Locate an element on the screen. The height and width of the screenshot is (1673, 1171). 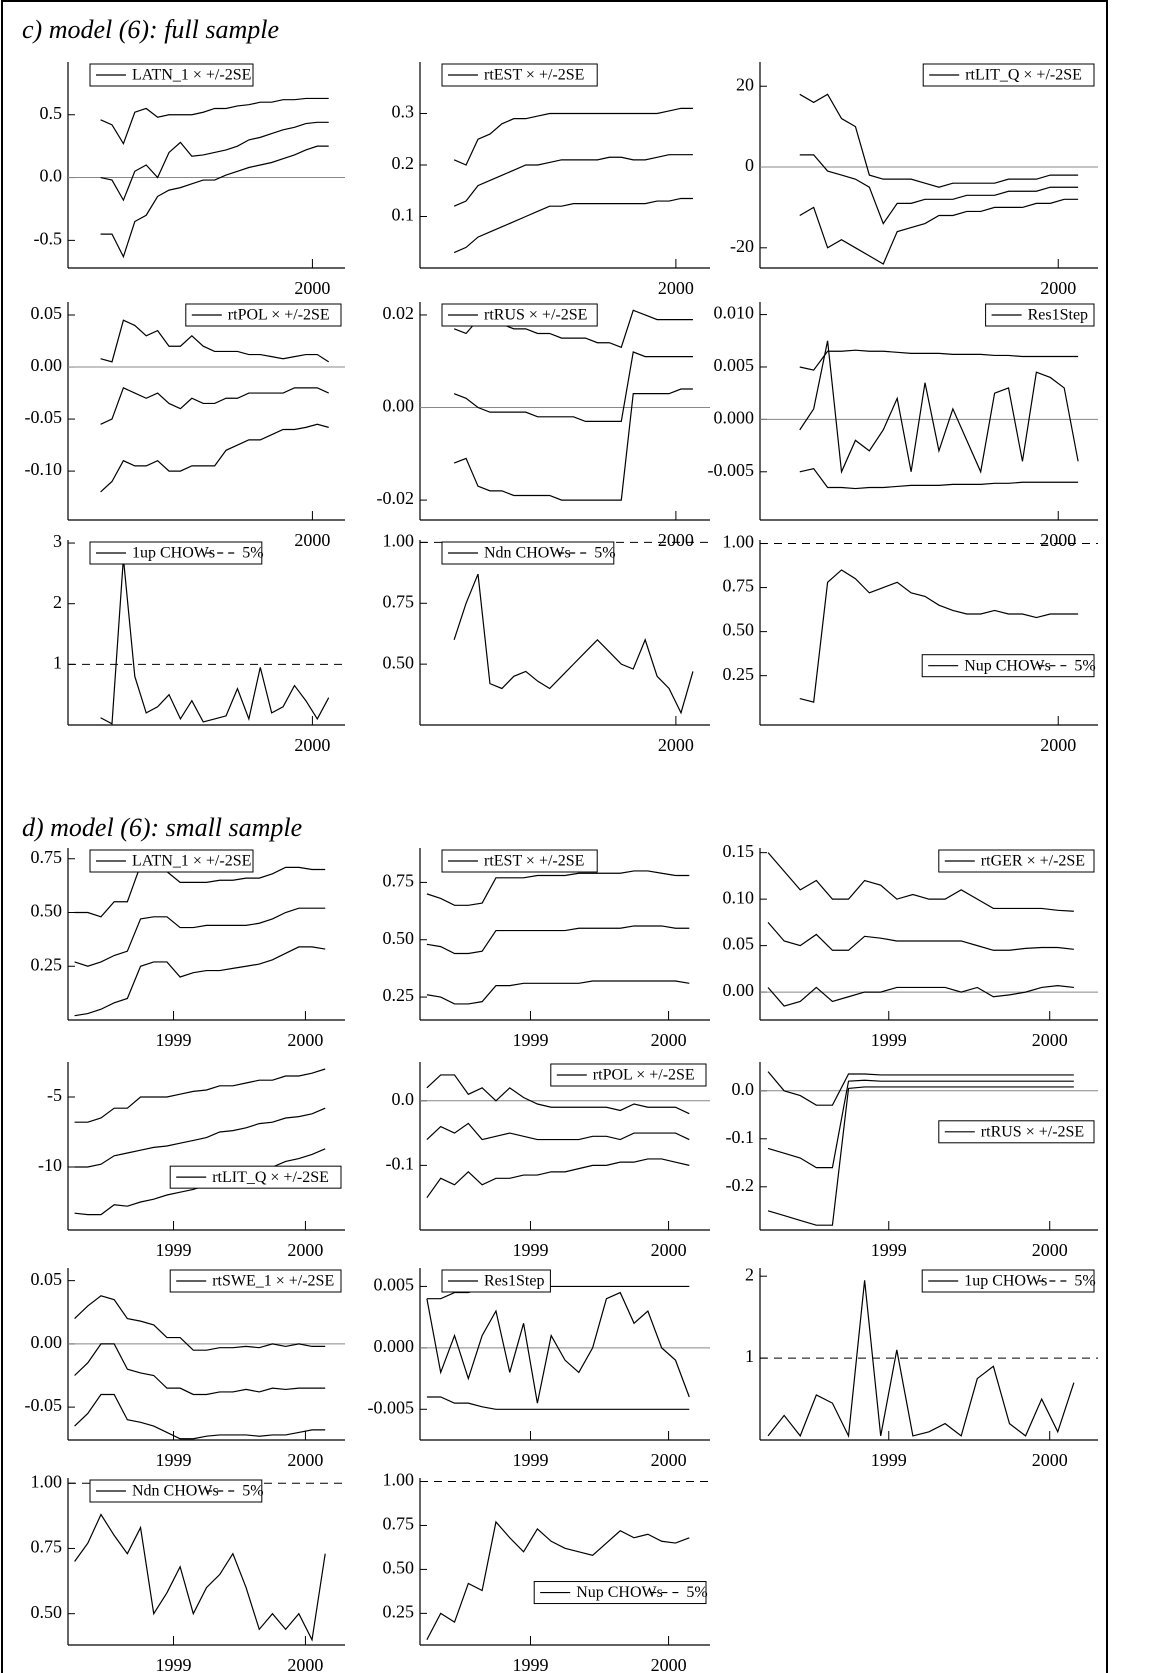
legend-label: rtRUS × +/-2SE is located at coordinates (1032, 1131).